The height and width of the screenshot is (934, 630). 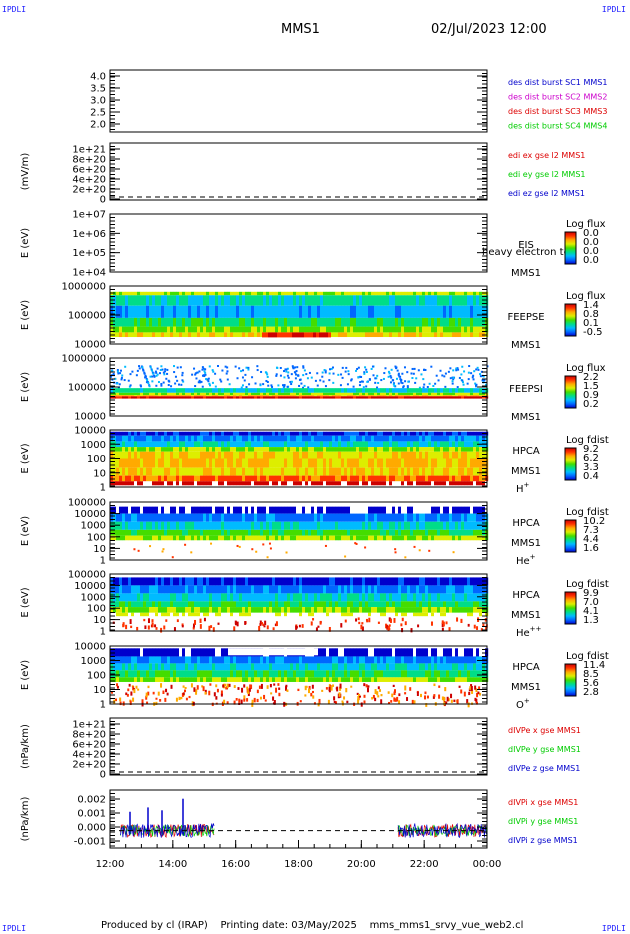 I want to click on p4-colorbar-tick: 0.8, so click(x=591, y=314).